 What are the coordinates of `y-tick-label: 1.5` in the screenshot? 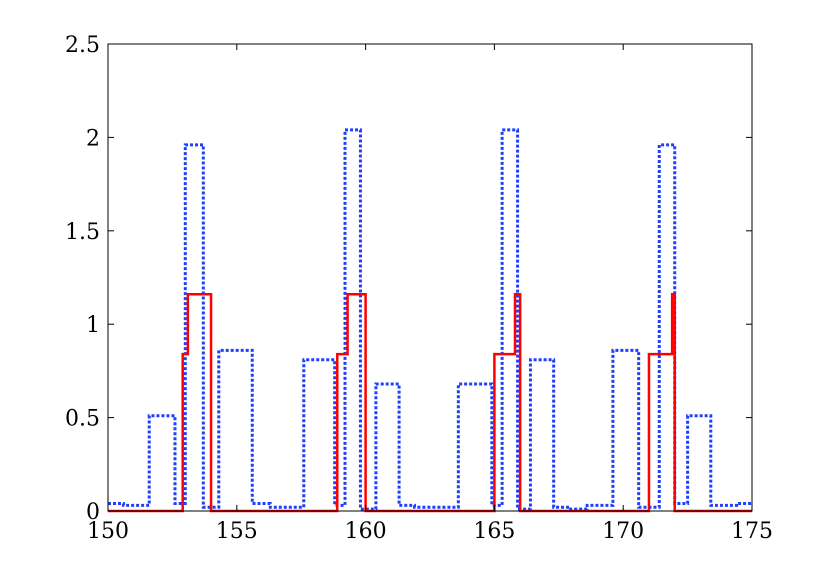 It's located at (82, 232).